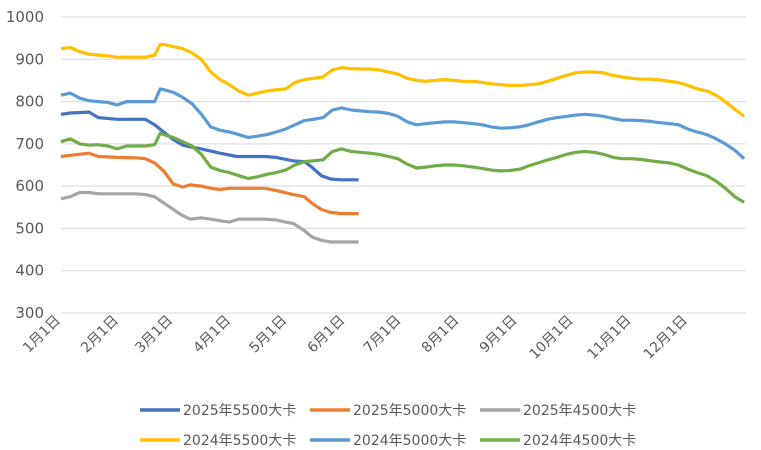 This screenshot has height=450, width=761. What do you see at coordinates (441, 335) in the screenshot?
I see `x-tick-label: 8月1日` at bounding box center [441, 335].